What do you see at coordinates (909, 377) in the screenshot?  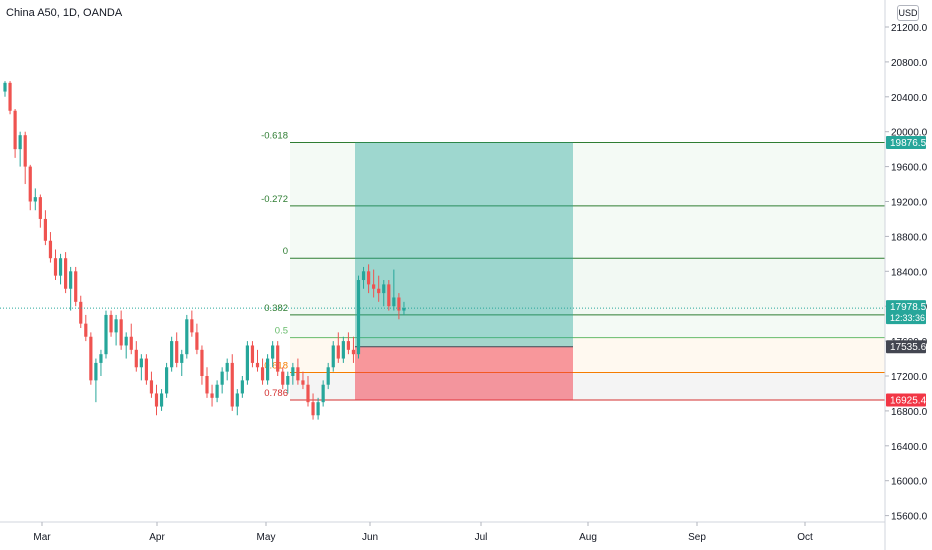 I see `y-tick-label: 17200.0` at bounding box center [909, 377].